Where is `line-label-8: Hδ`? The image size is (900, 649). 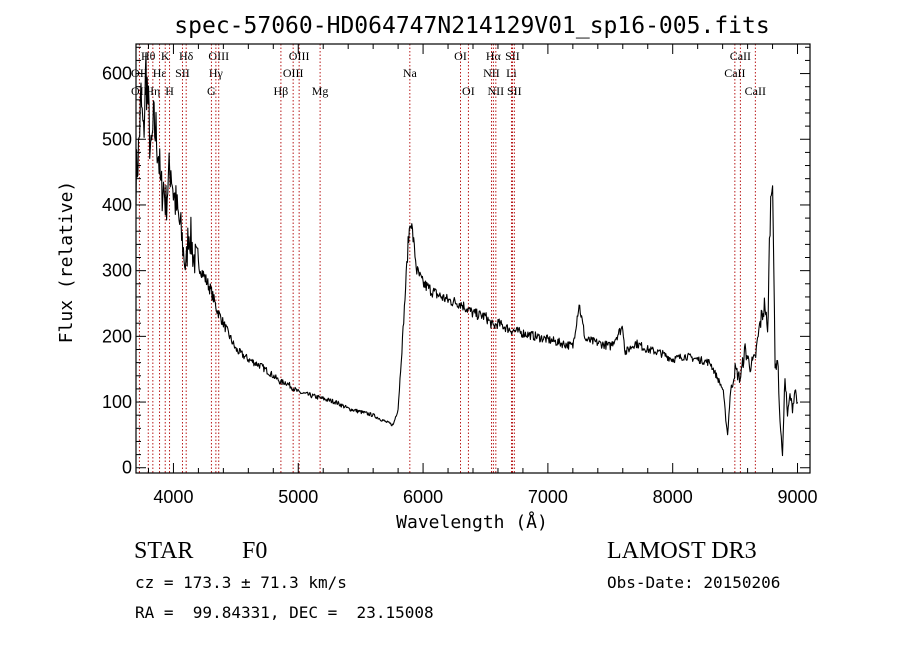
line-label-8: Hδ is located at coordinates (186, 56).